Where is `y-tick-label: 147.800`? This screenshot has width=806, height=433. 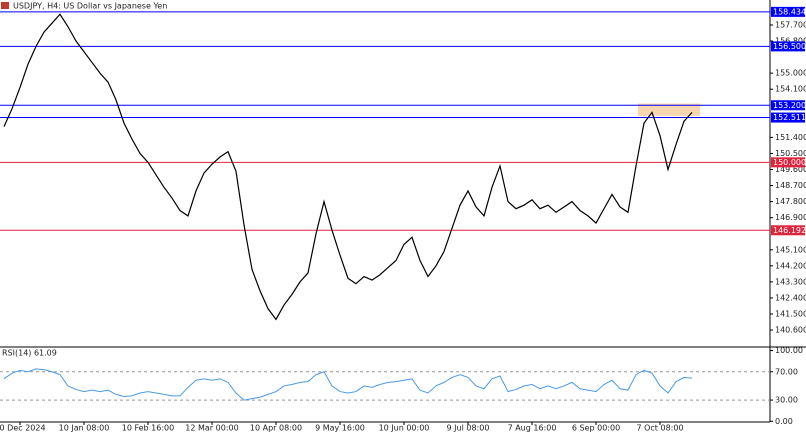 y-tick-label: 147.800 is located at coordinates (790, 201).